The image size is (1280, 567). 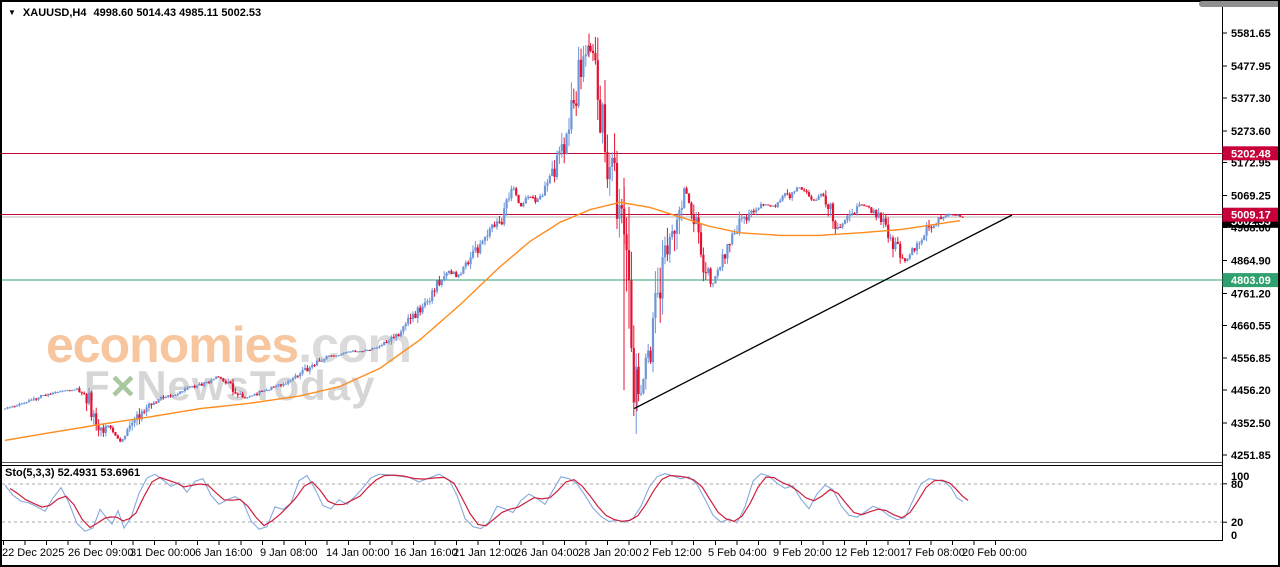 I want to click on stochastic-label: Sto(5,3,3) 52.4931 53.6961, so click(x=73, y=473).